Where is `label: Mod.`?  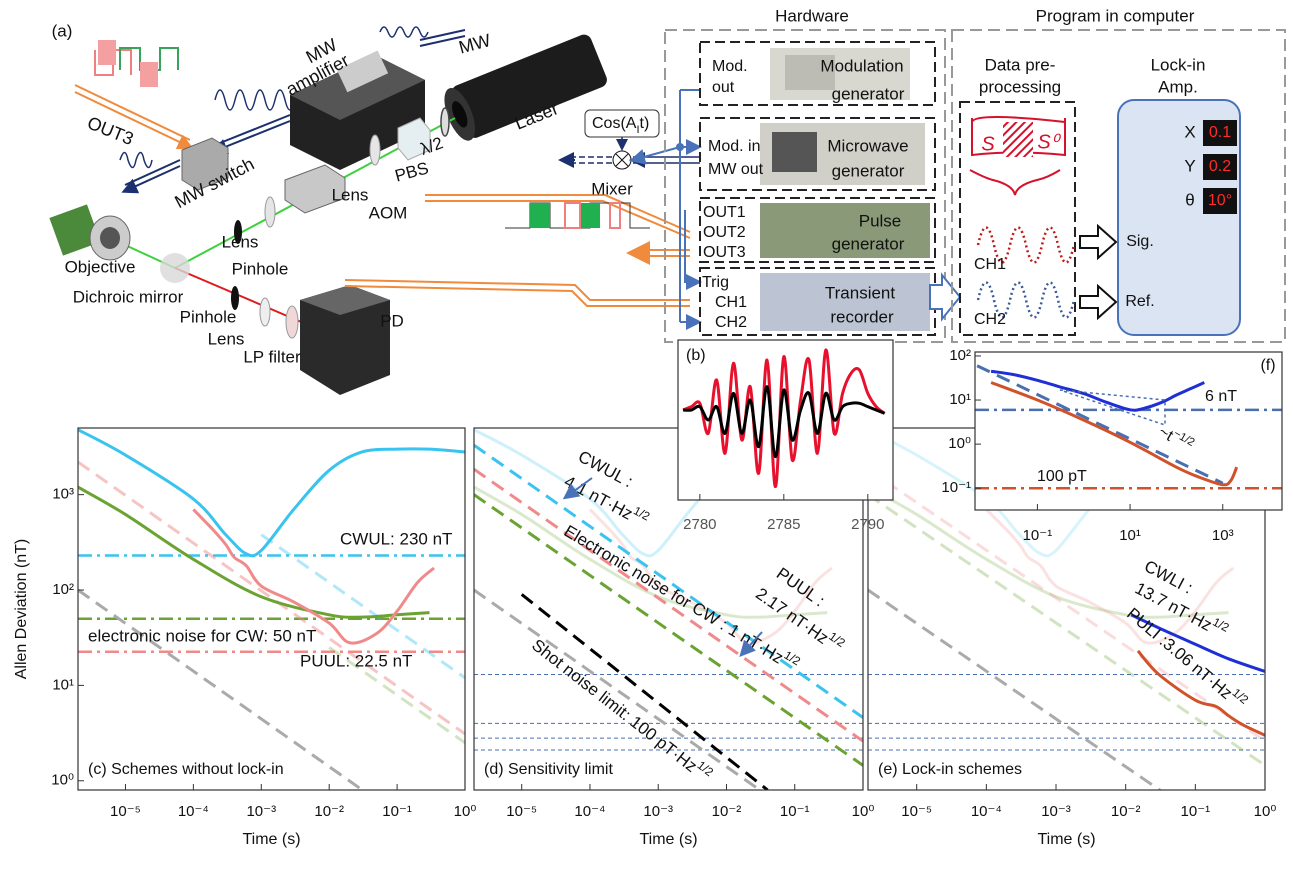
label: Mod. is located at coordinates (730, 66).